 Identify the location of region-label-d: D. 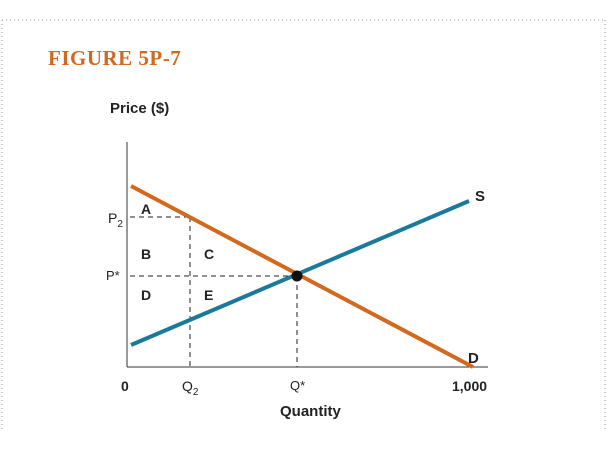
(146, 295).